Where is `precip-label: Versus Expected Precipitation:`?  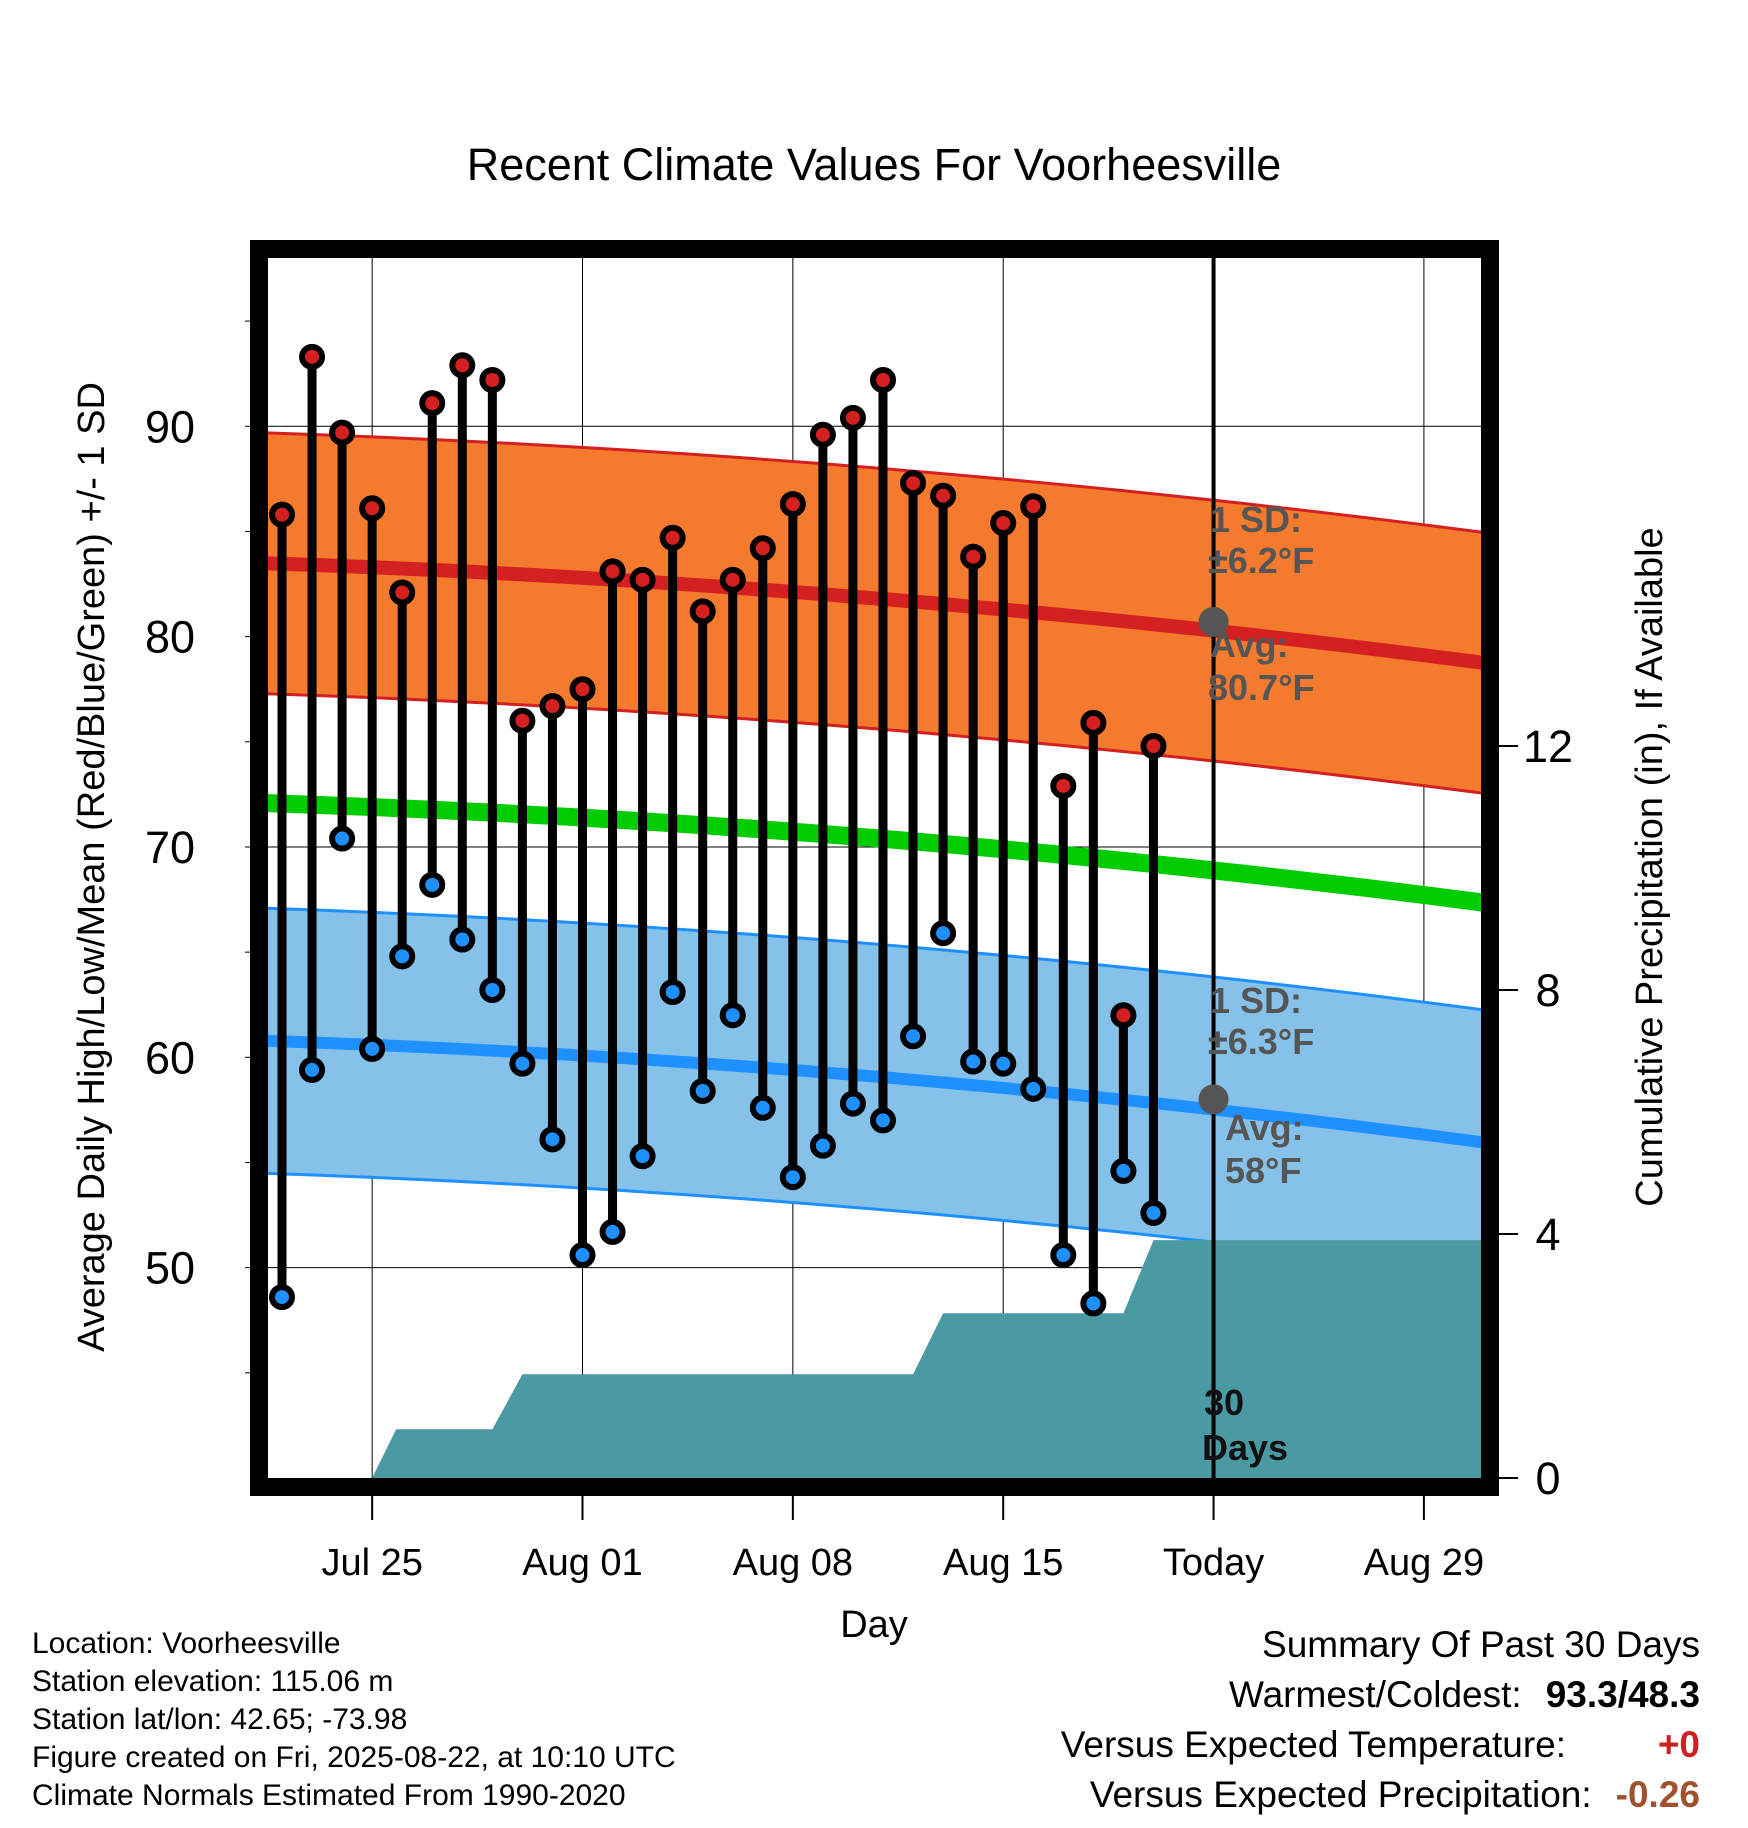
precip-label: Versus Expected Precipitation: is located at coordinates (1340, 1794).